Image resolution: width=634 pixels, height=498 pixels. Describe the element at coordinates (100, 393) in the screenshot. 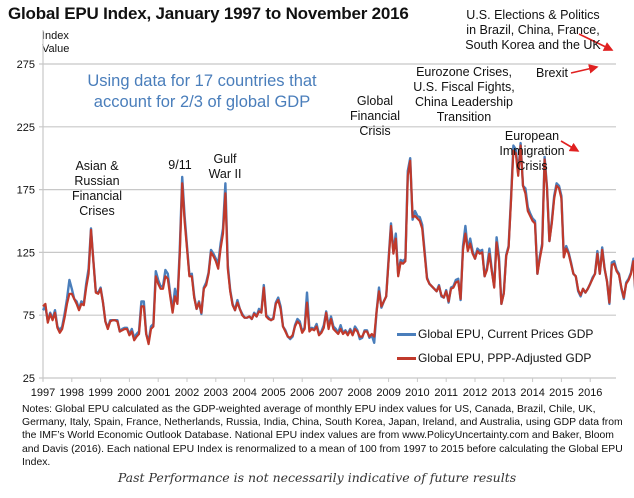

I see `x-tick-label: 1999` at that location.